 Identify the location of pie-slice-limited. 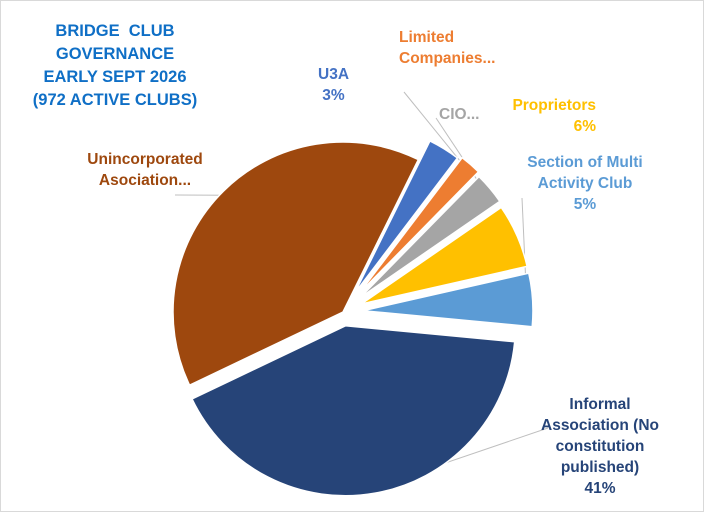
(419, 225).